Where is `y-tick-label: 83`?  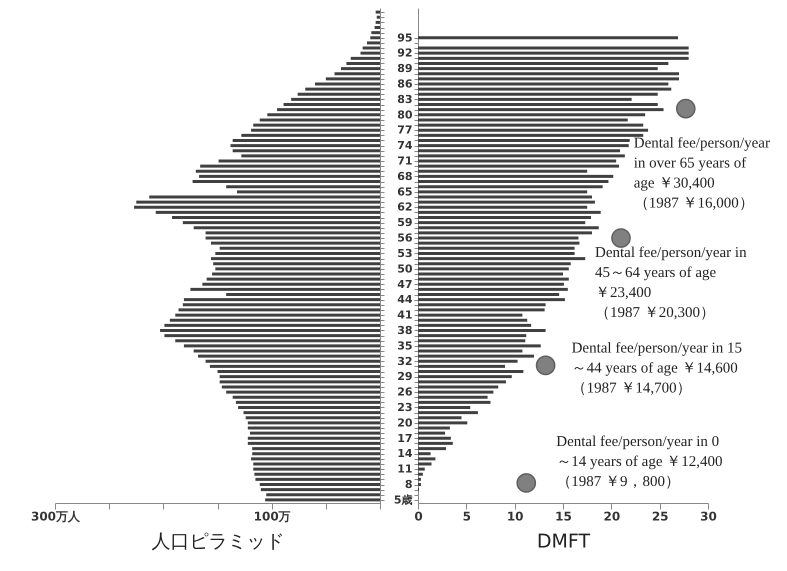
y-tick-label: 83 is located at coordinates (404, 99).